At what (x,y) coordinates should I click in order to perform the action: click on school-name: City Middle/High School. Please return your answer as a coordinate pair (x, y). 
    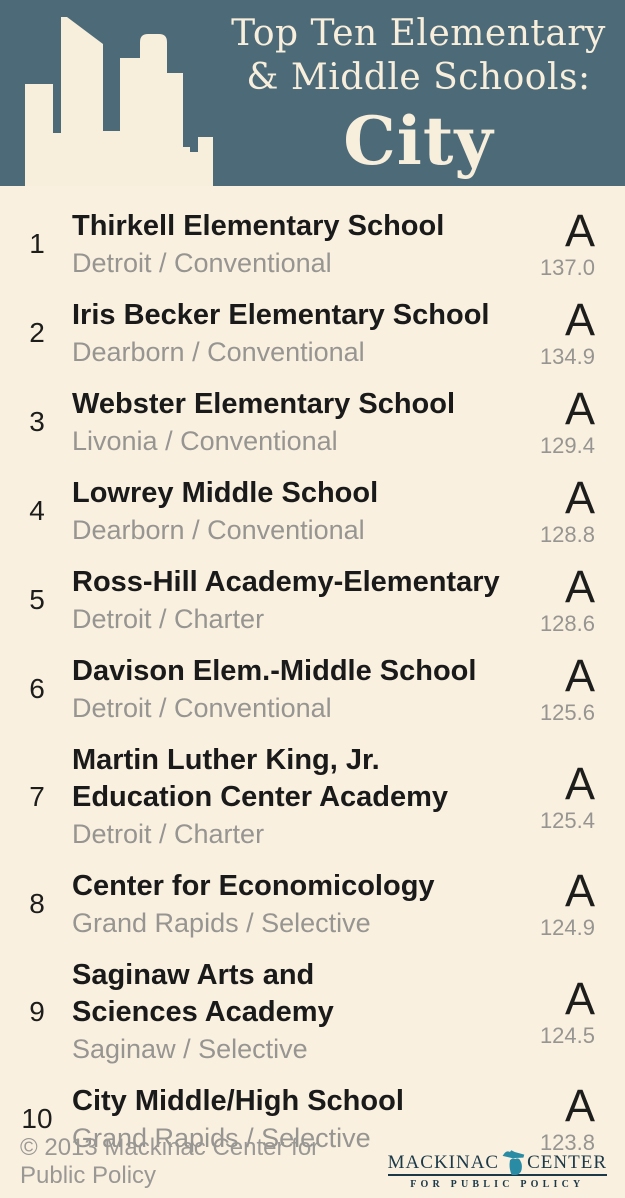
    Looking at the image, I should click on (238, 1101).